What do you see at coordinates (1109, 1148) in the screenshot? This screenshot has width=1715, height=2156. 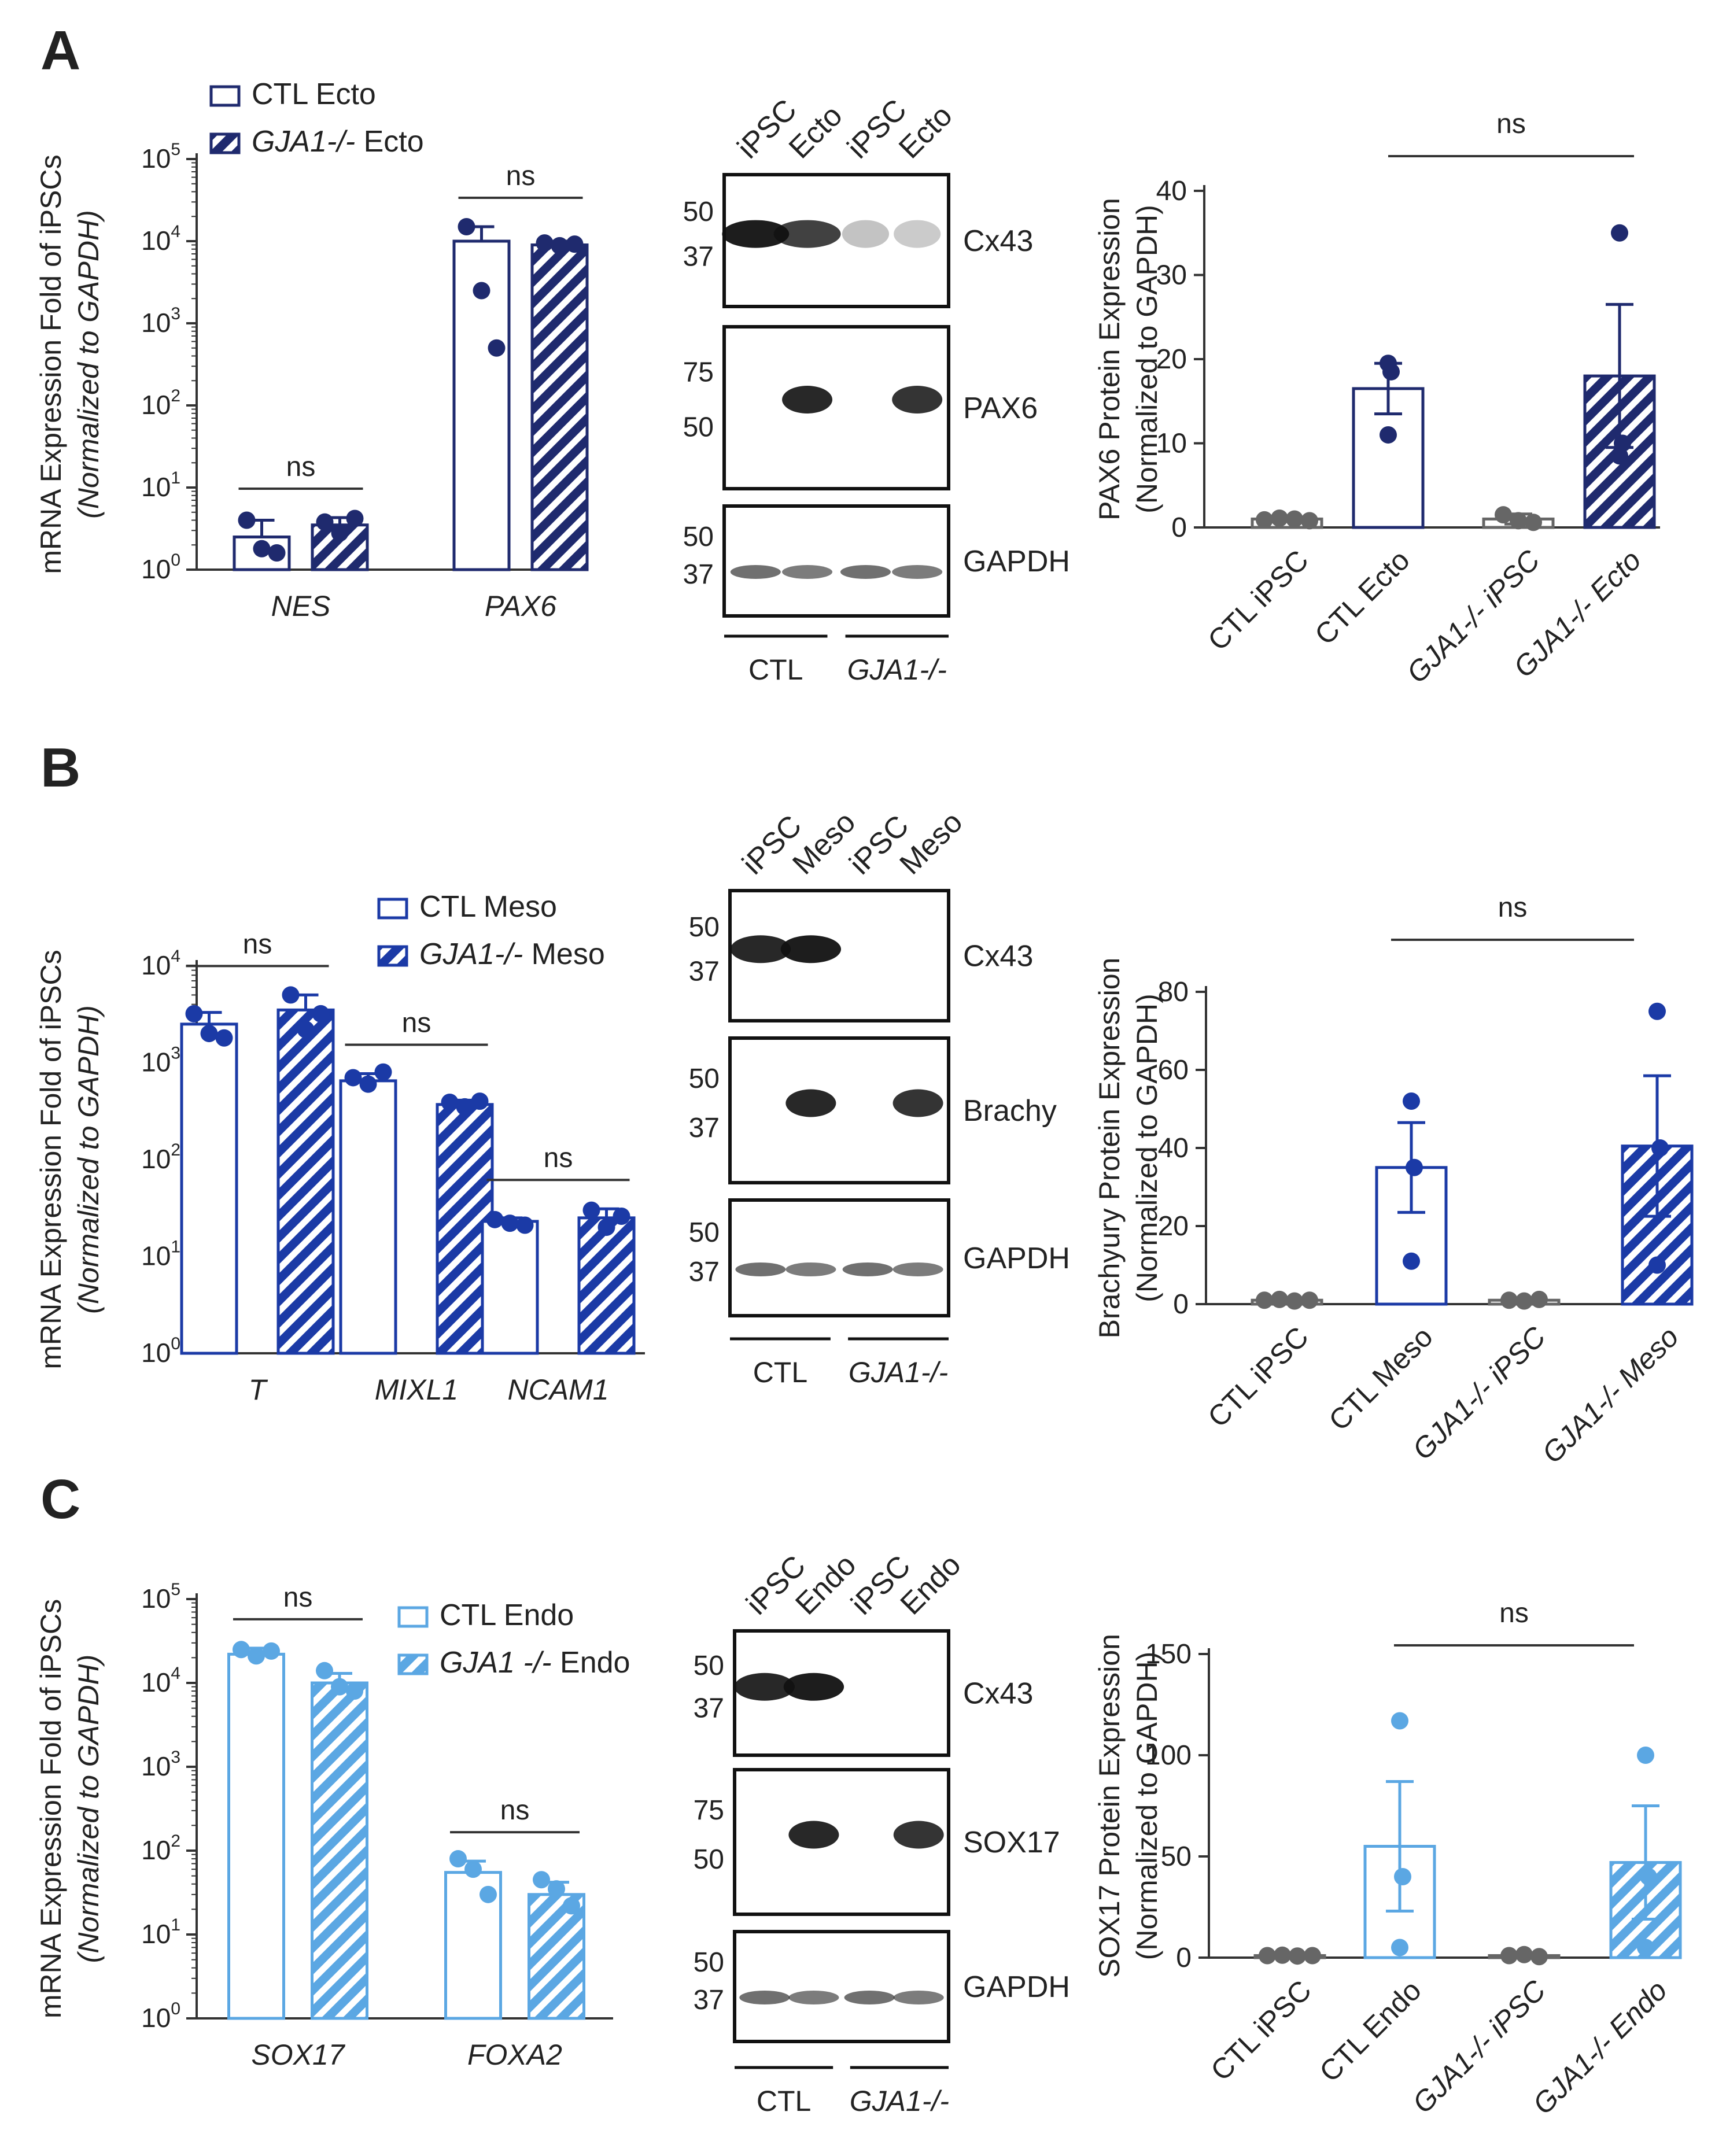 I see `protein-y-label: Brachyury Protein Expression` at bounding box center [1109, 1148].